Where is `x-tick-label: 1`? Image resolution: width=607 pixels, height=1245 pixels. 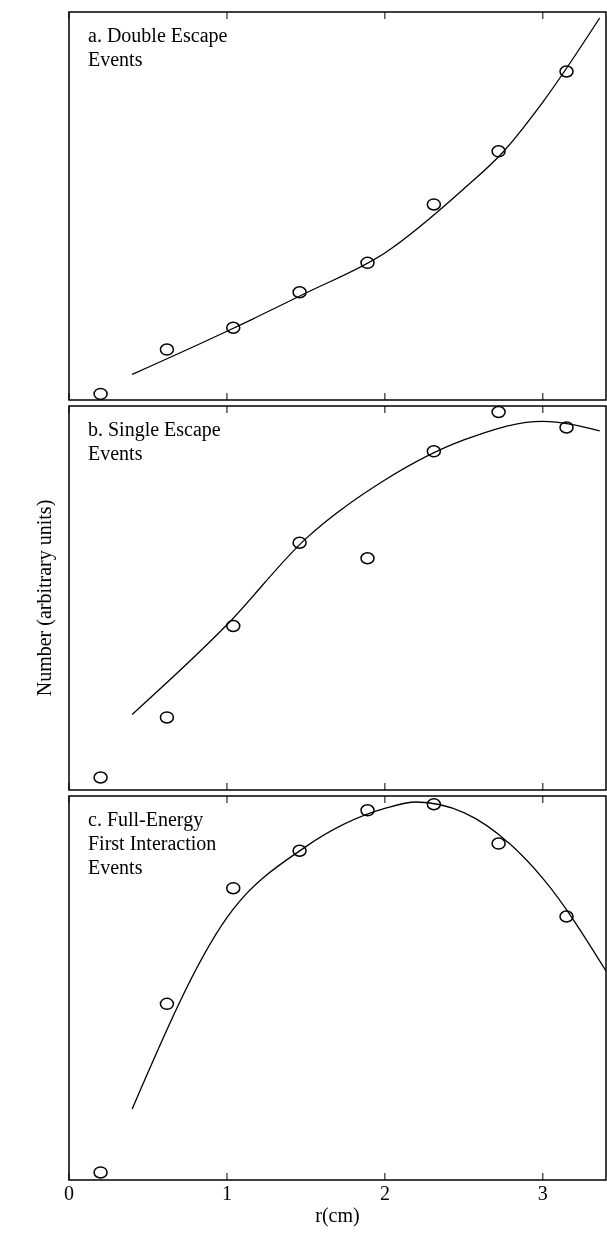
x-tick-label: 1 is located at coordinates (226, 1193).